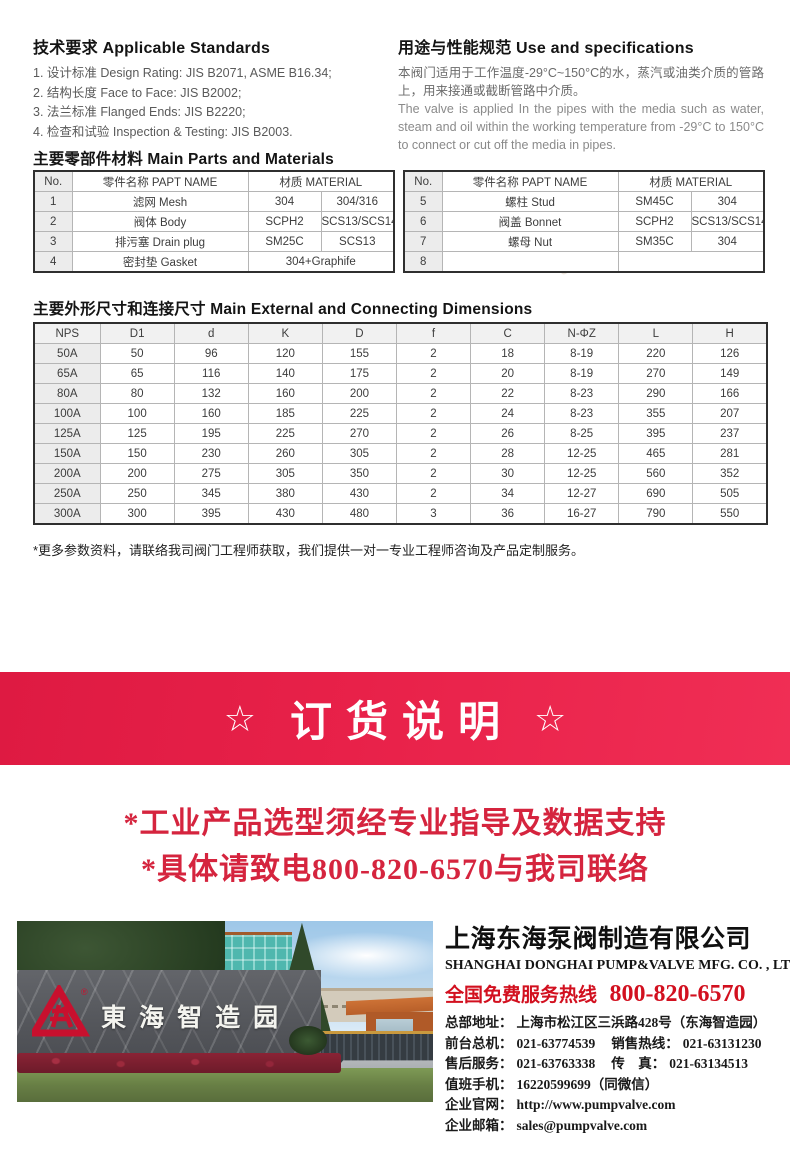 The height and width of the screenshot is (1167, 790). I want to click on service-hotline: 全国免费服务热线 800-820-6570, so click(615, 994).